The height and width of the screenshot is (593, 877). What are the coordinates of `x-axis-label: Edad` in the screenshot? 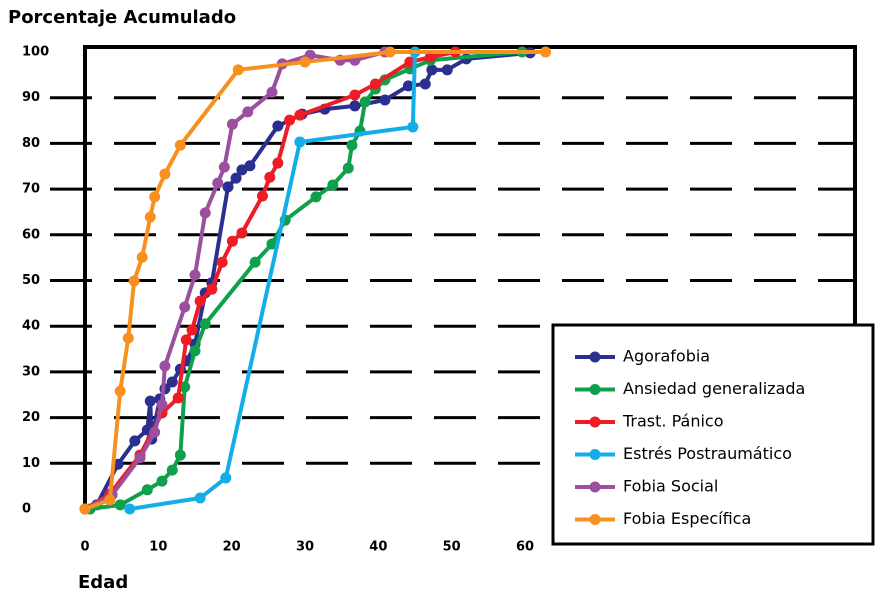 It's located at (103, 582).